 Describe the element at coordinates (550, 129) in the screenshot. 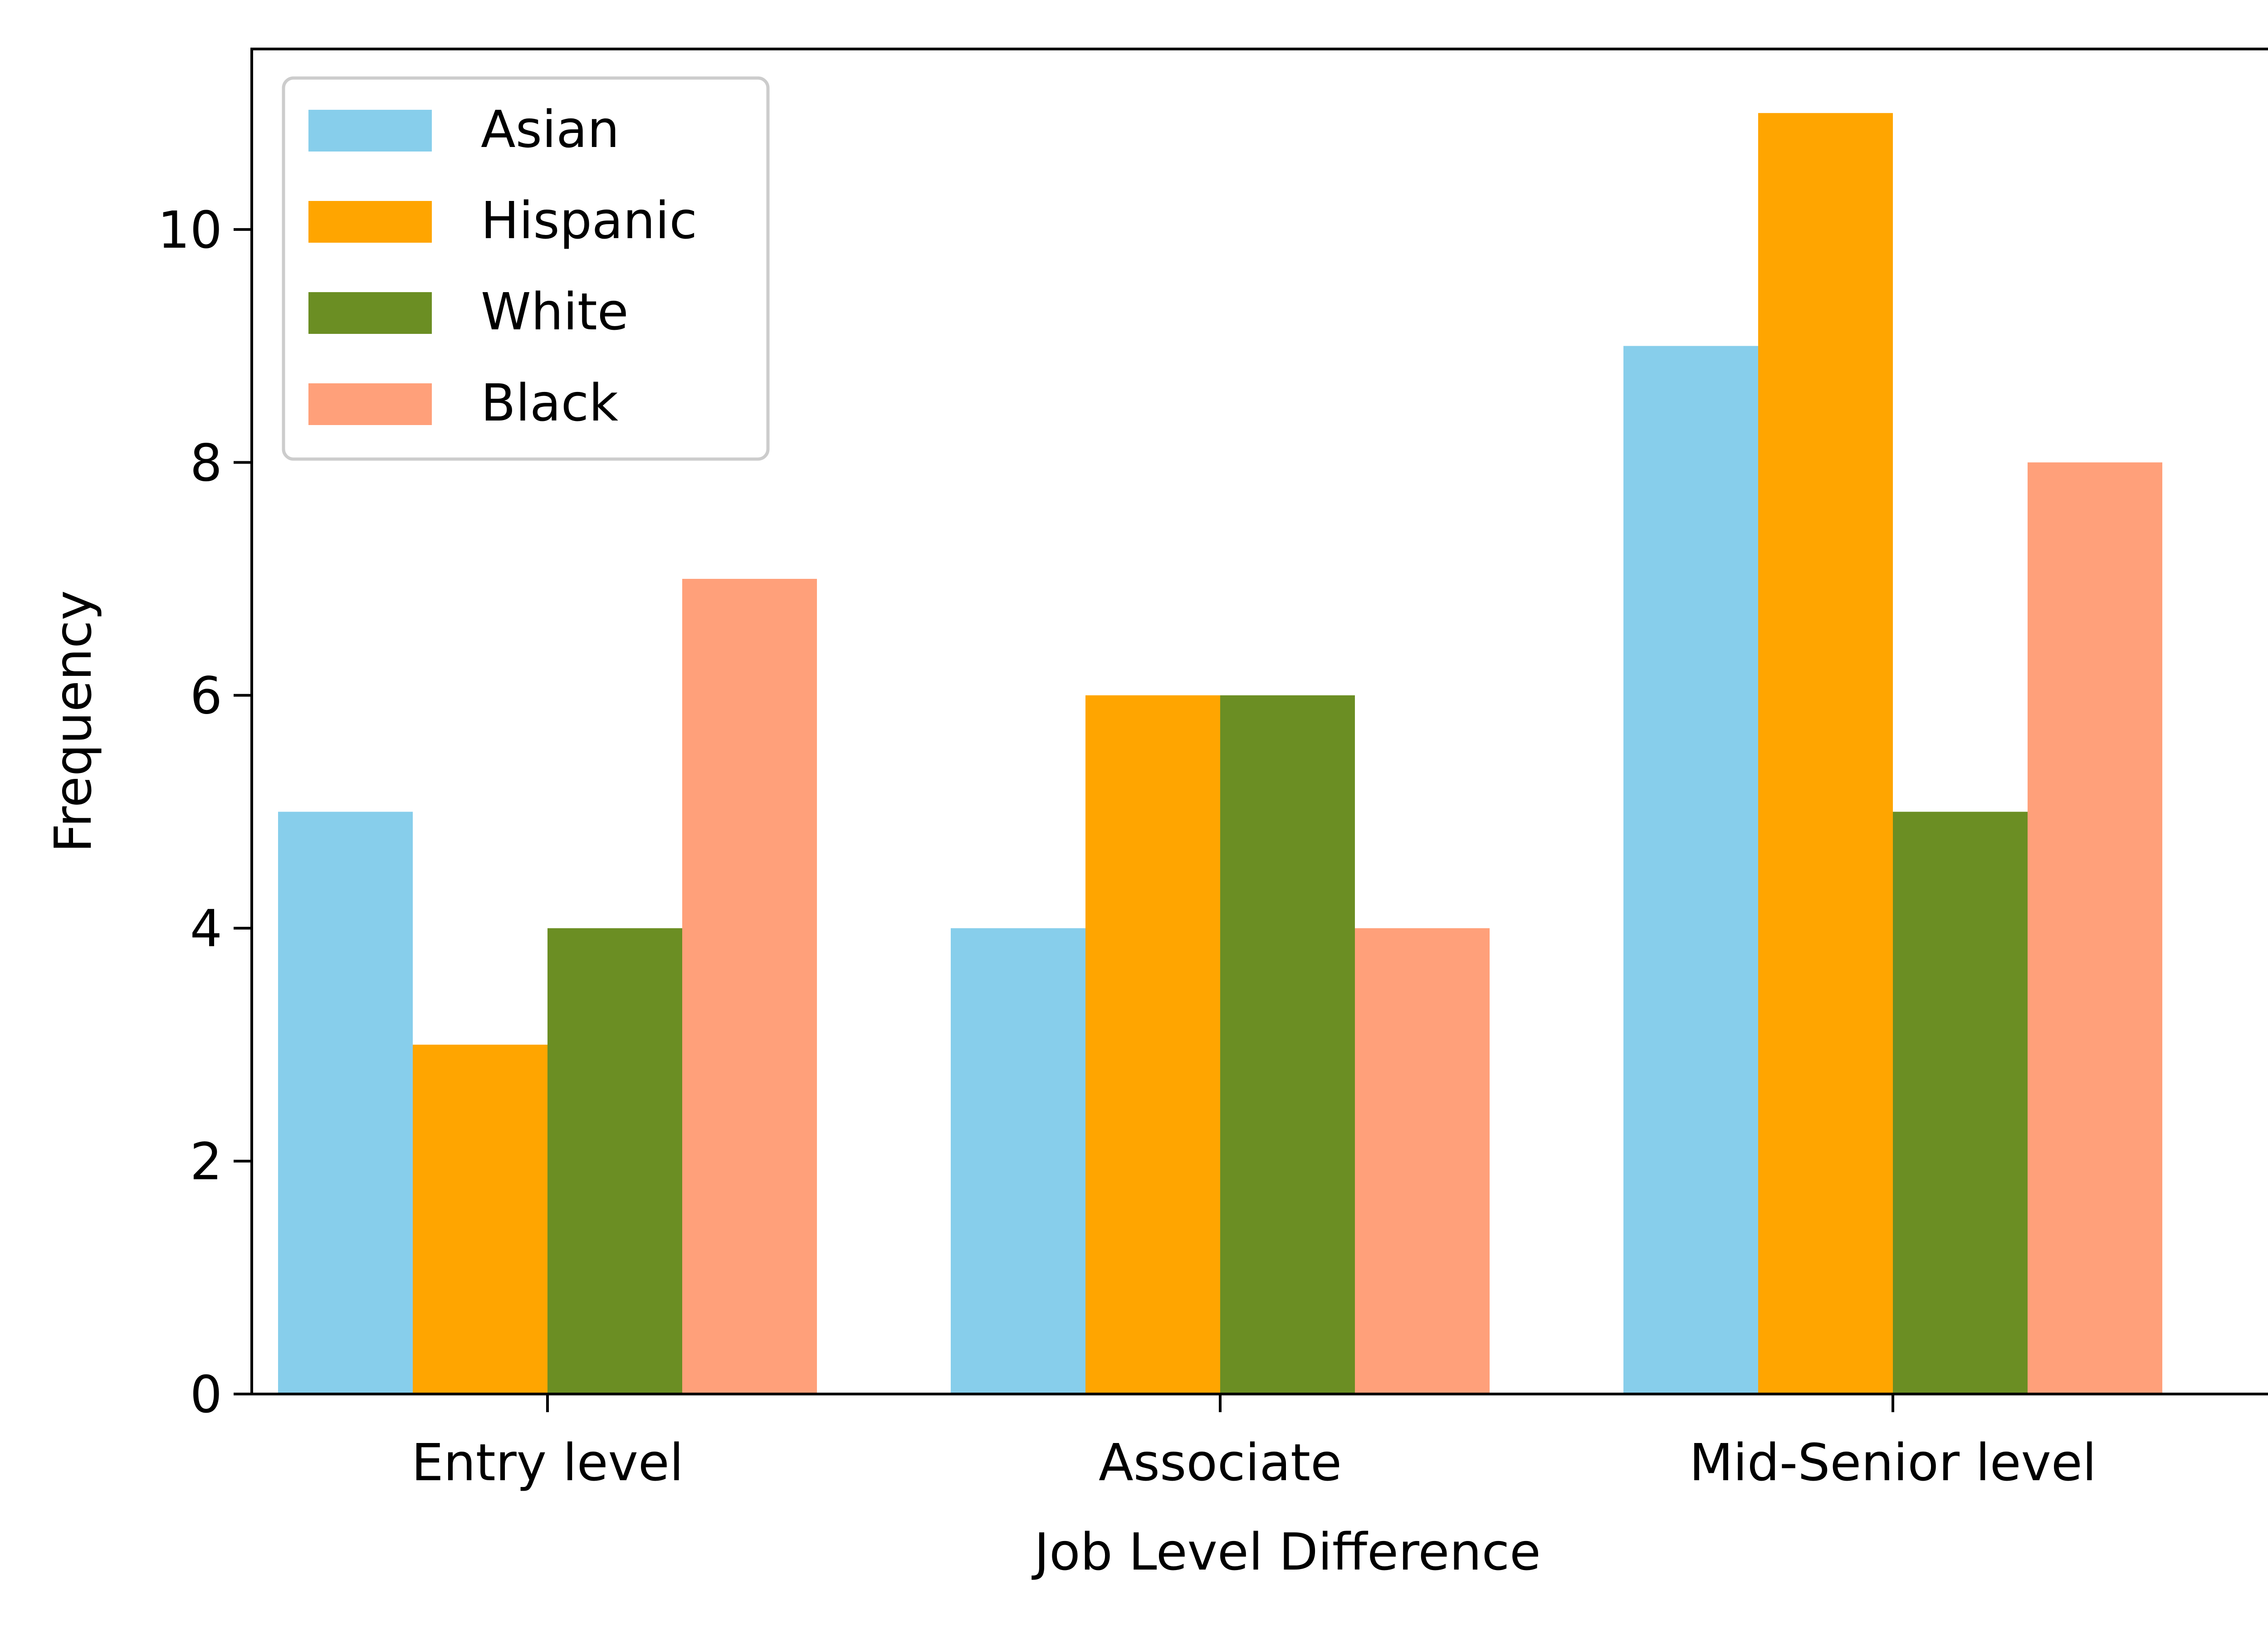

I see `legend-label-asian: Asian` at that location.